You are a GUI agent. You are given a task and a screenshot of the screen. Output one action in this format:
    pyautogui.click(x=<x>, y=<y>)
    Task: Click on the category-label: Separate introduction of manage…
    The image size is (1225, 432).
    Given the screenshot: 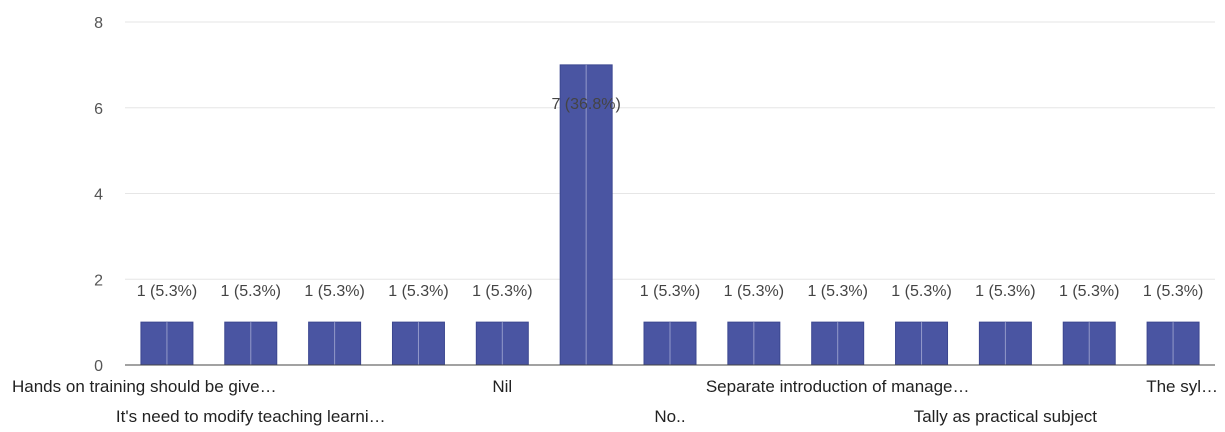 What is the action you would take?
    pyautogui.click(x=838, y=386)
    